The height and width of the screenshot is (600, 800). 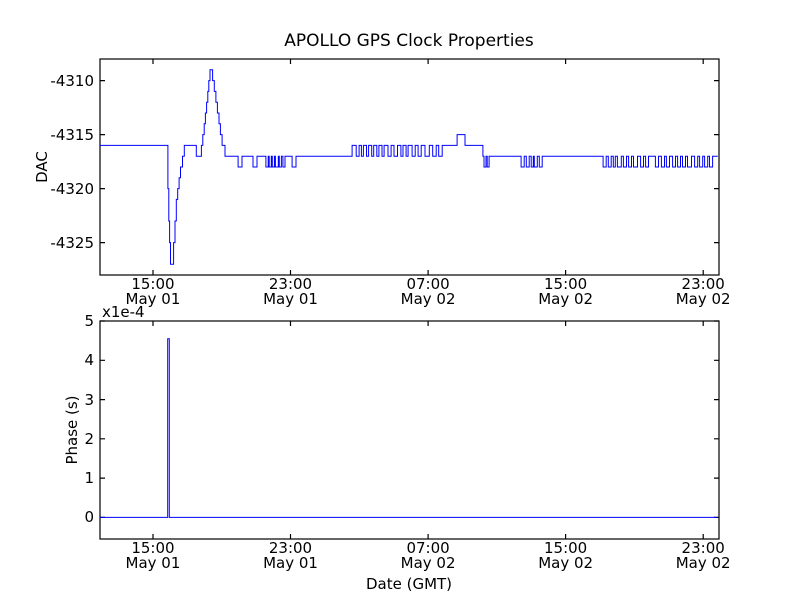 I want to click on y-tick-label: -4310, so click(x=72, y=80).